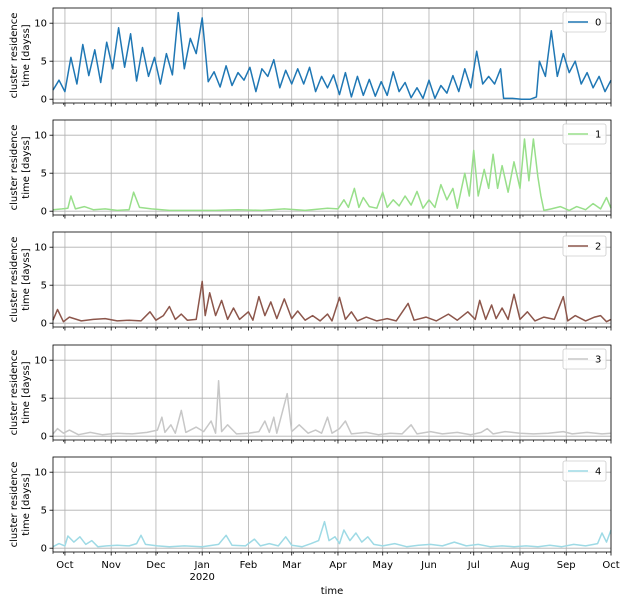  Describe the element at coordinates (382, 565) in the screenshot. I see `x-tick-label: May` at that location.